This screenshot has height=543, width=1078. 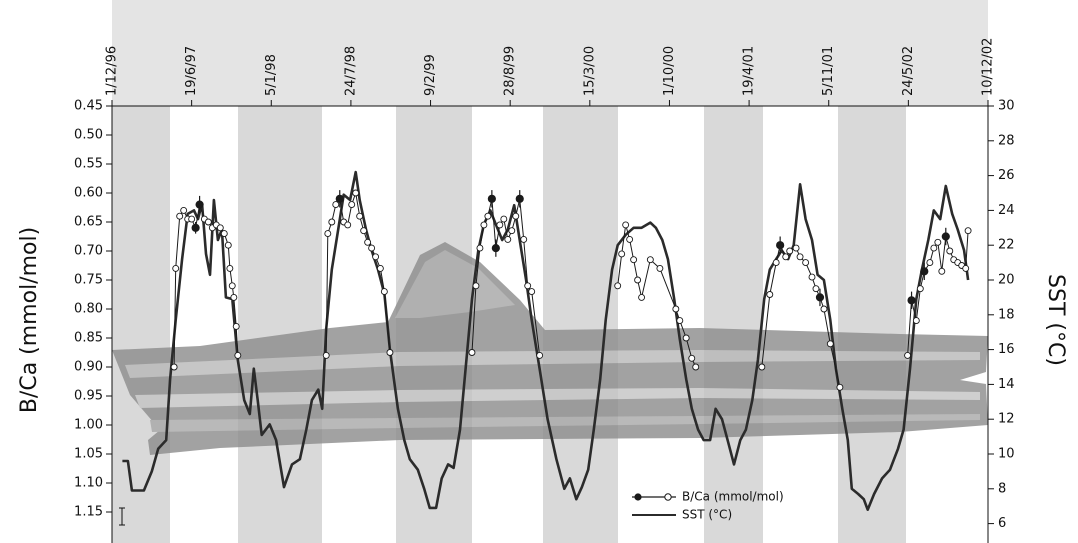 What do you see at coordinates (271, 75) in the screenshot?
I see `x-tick-label: 5/1/98` at bounding box center [271, 75].